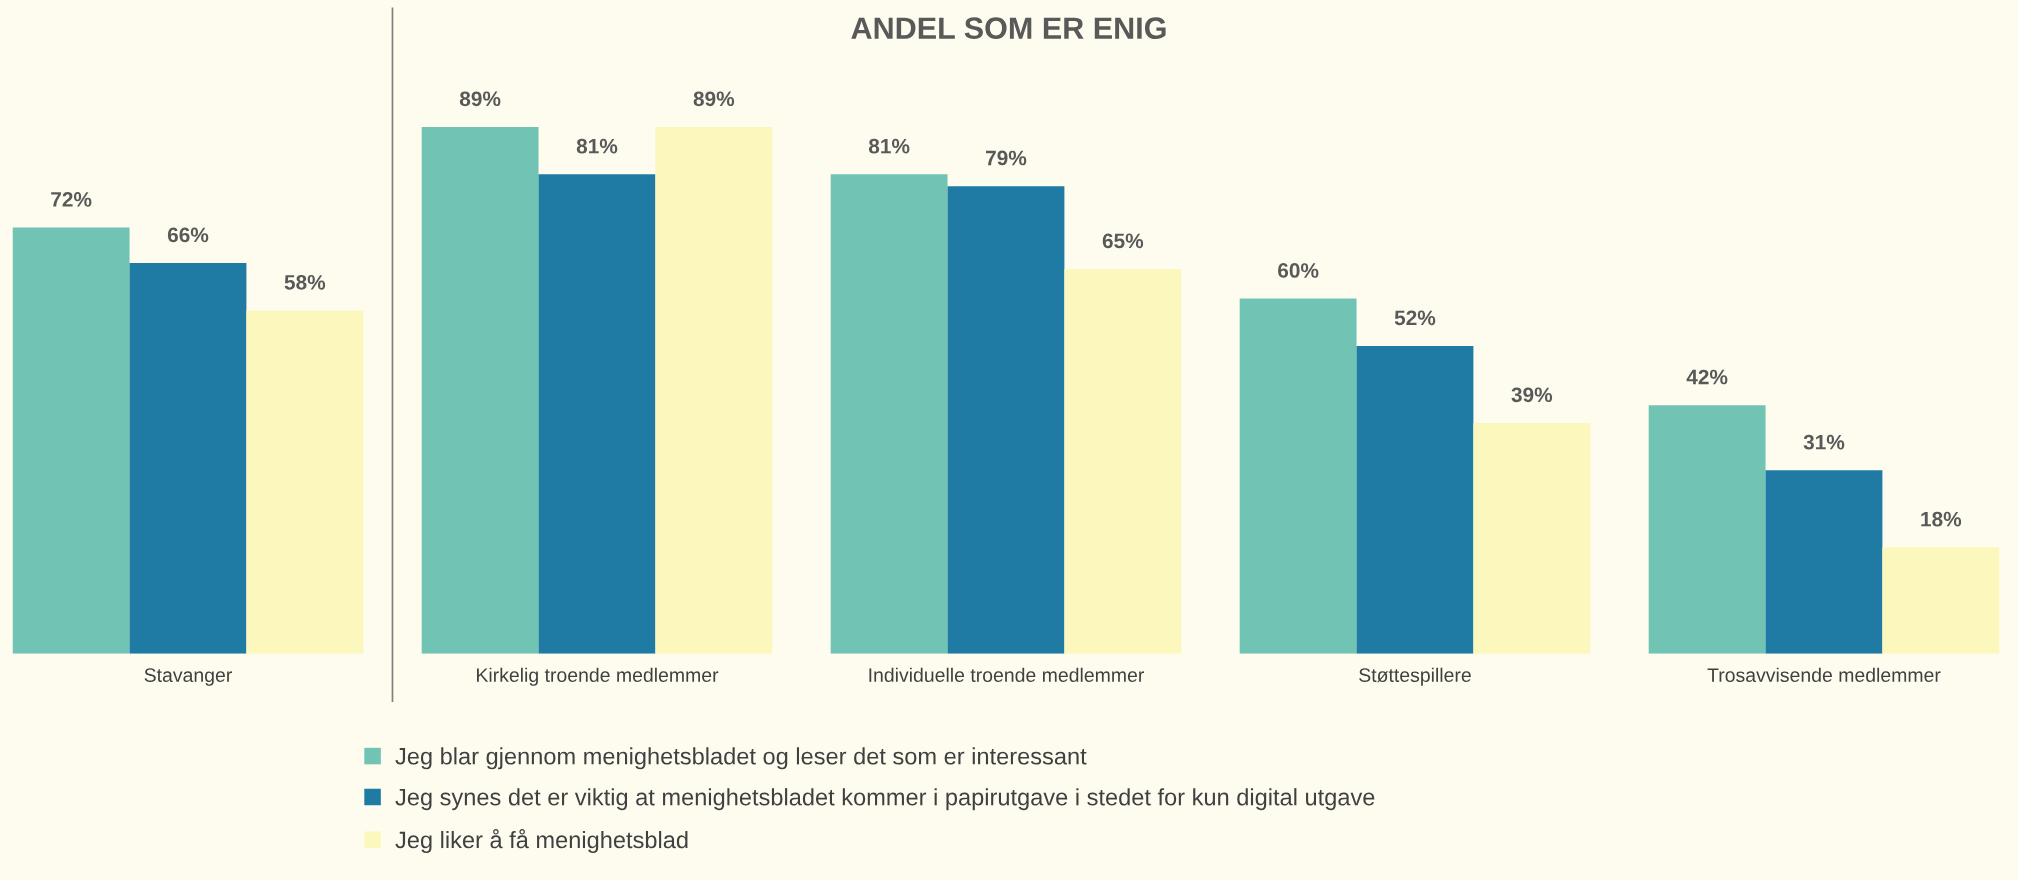  I want to click on data-label: 60%, so click(1298, 270).